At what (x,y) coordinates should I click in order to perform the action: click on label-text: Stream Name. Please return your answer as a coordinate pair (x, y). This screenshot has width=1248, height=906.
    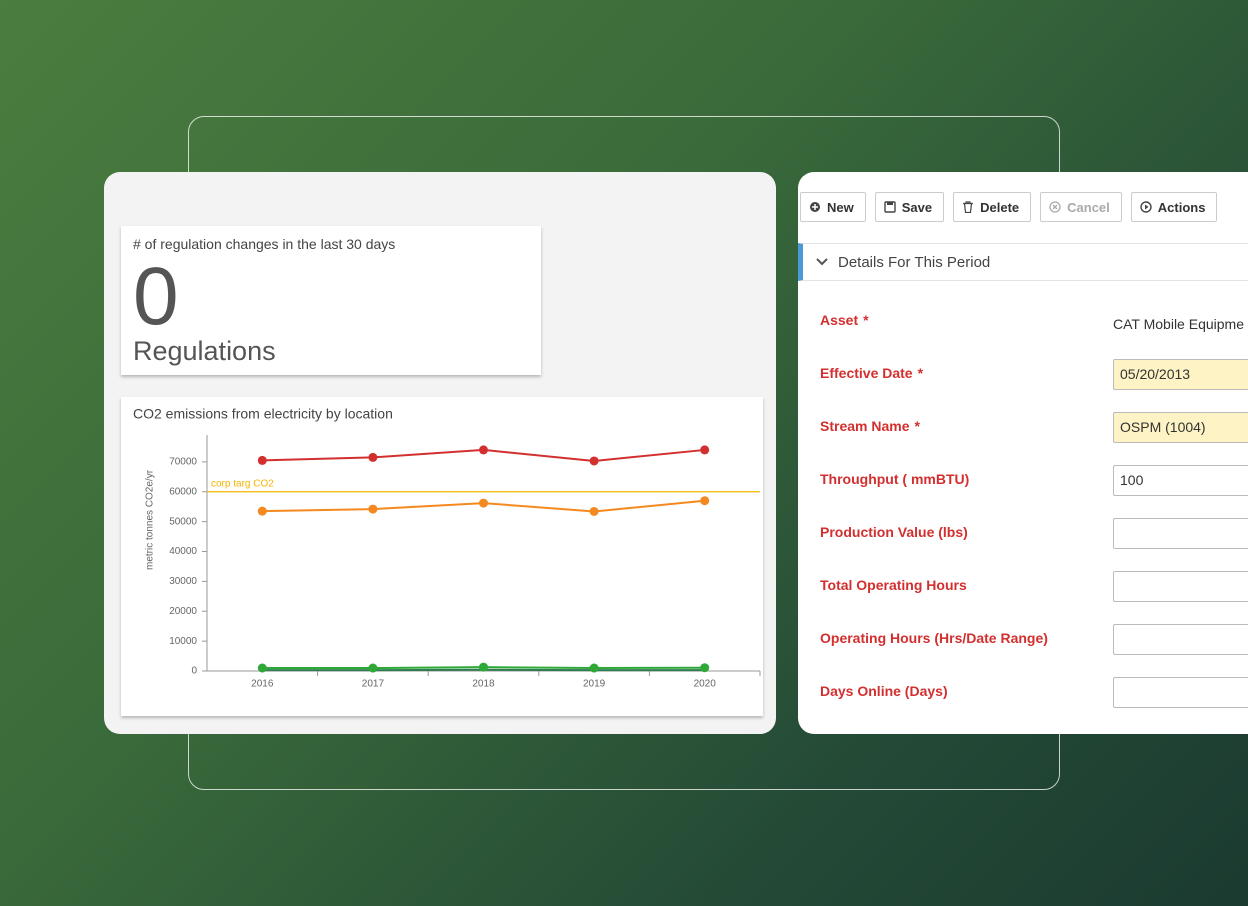
    Looking at the image, I should click on (865, 426).